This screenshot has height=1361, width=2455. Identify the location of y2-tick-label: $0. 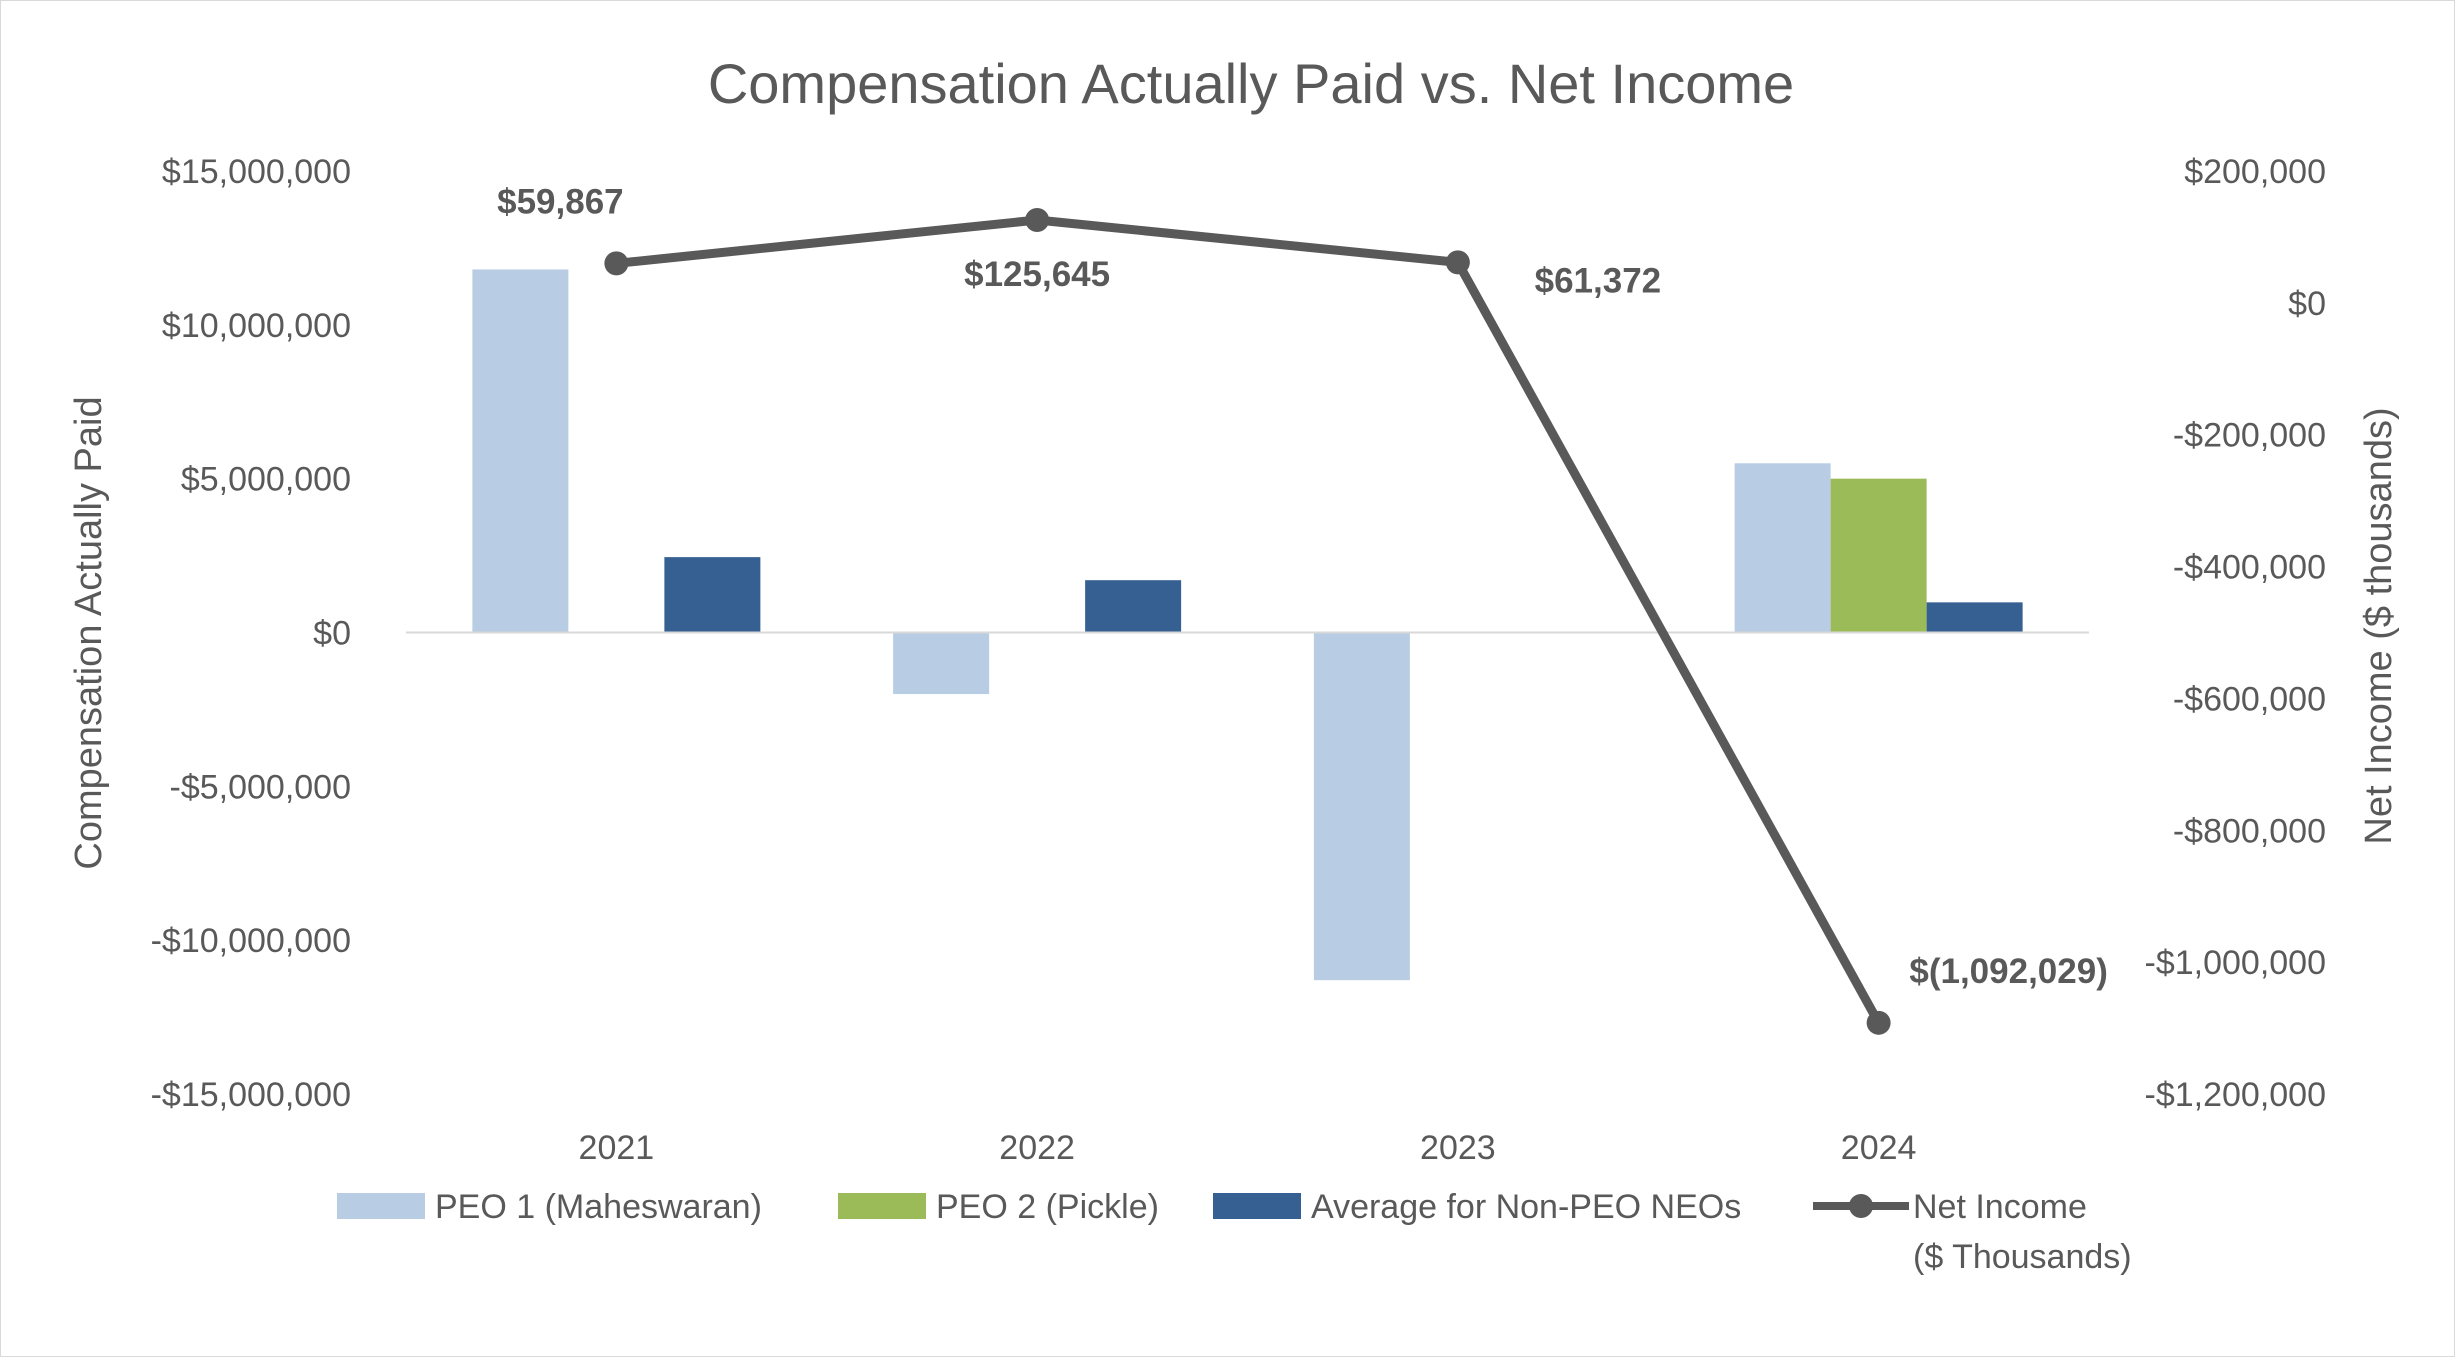
(2307, 304).